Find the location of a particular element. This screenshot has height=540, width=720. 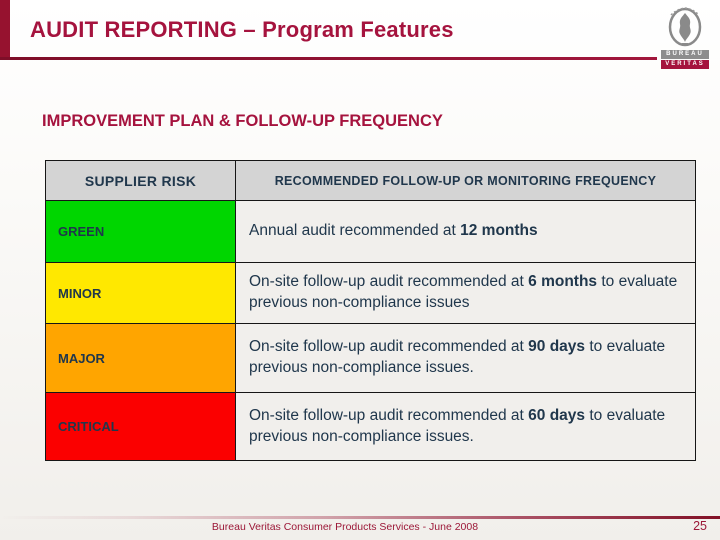

bureau-veritas-emblem-icon is located at coordinates (685, 27).